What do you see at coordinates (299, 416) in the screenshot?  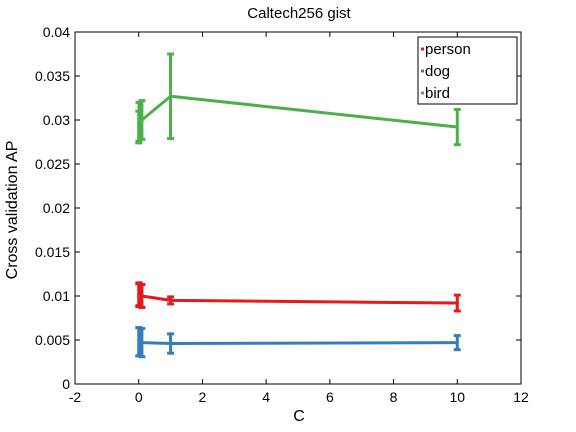 I see `x-axis-label: C` at bounding box center [299, 416].